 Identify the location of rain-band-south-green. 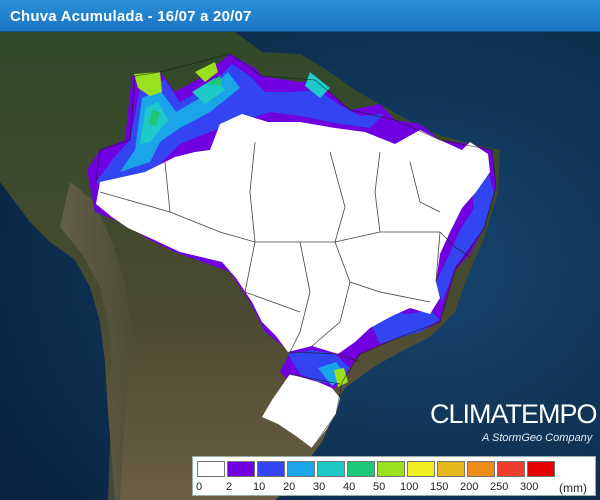
(341, 377).